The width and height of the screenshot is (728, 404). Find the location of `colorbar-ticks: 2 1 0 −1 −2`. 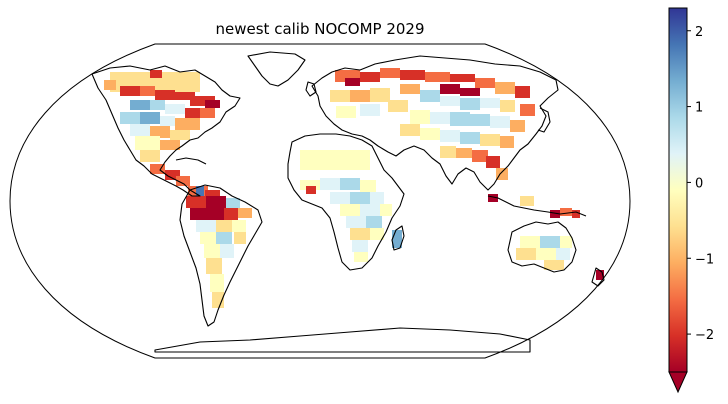

colorbar-ticks: 2 1 0 −1 −2 is located at coordinates (700, 184).